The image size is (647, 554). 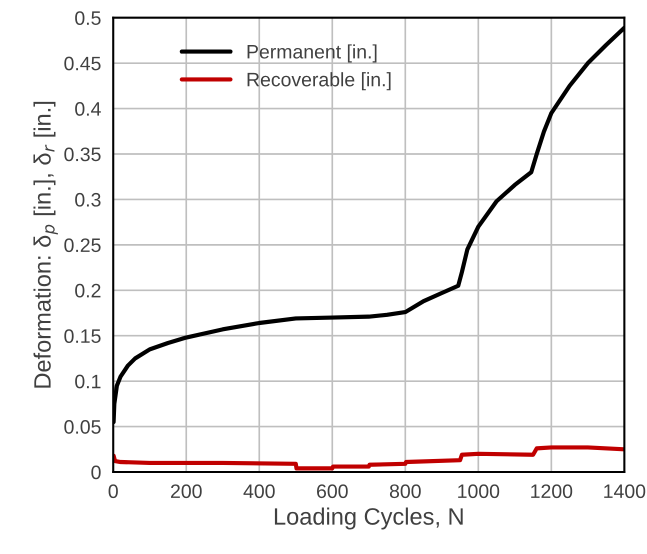 What do you see at coordinates (332, 491) in the screenshot?
I see `x-tick-label: 600` at bounding box center [332, 491].